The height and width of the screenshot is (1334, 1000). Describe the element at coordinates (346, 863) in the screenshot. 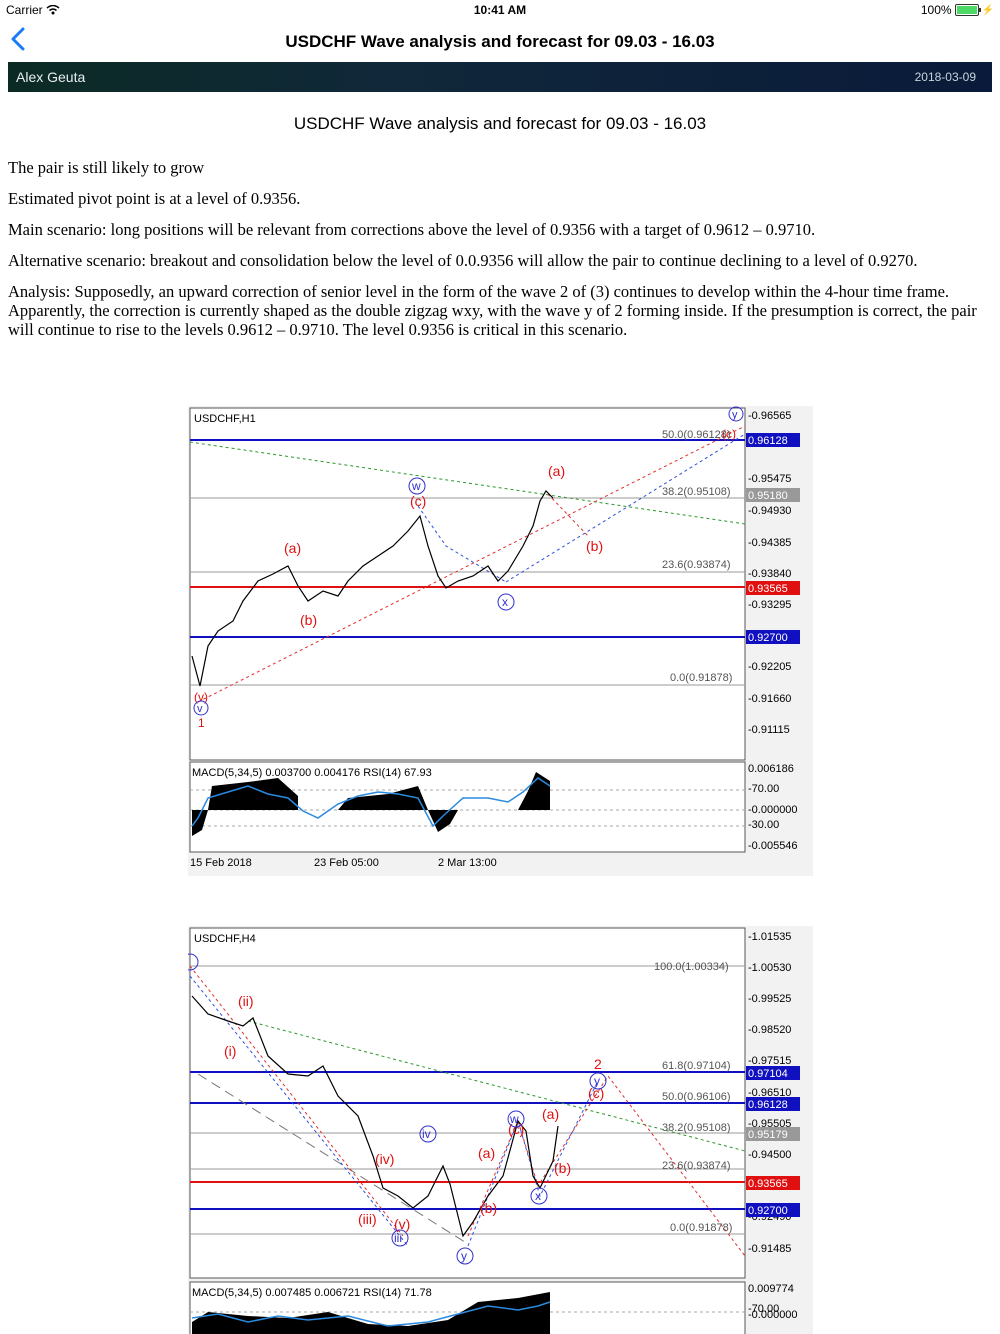

I see `svg-text: 23 Feb 05:00` at that location.